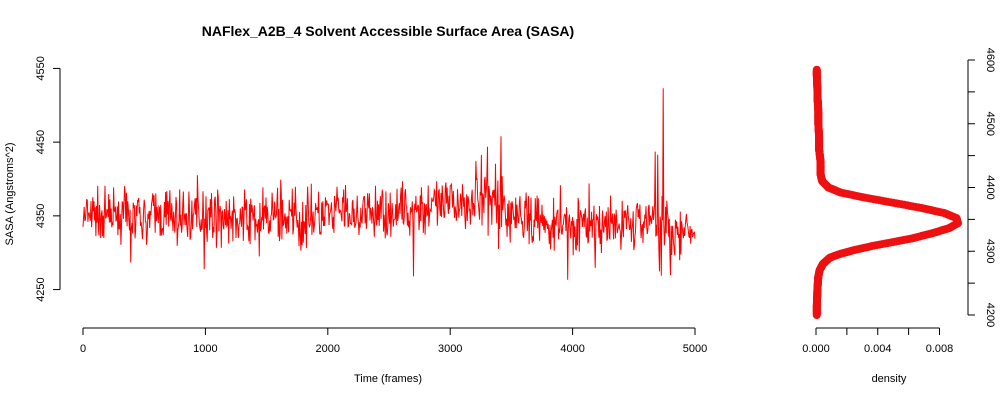  What do you see at coordinates (48, 179) in the screenshot?
I see `sasa-y-axis: 4250 4350 4450 4550` at bounding box center [48, 179].